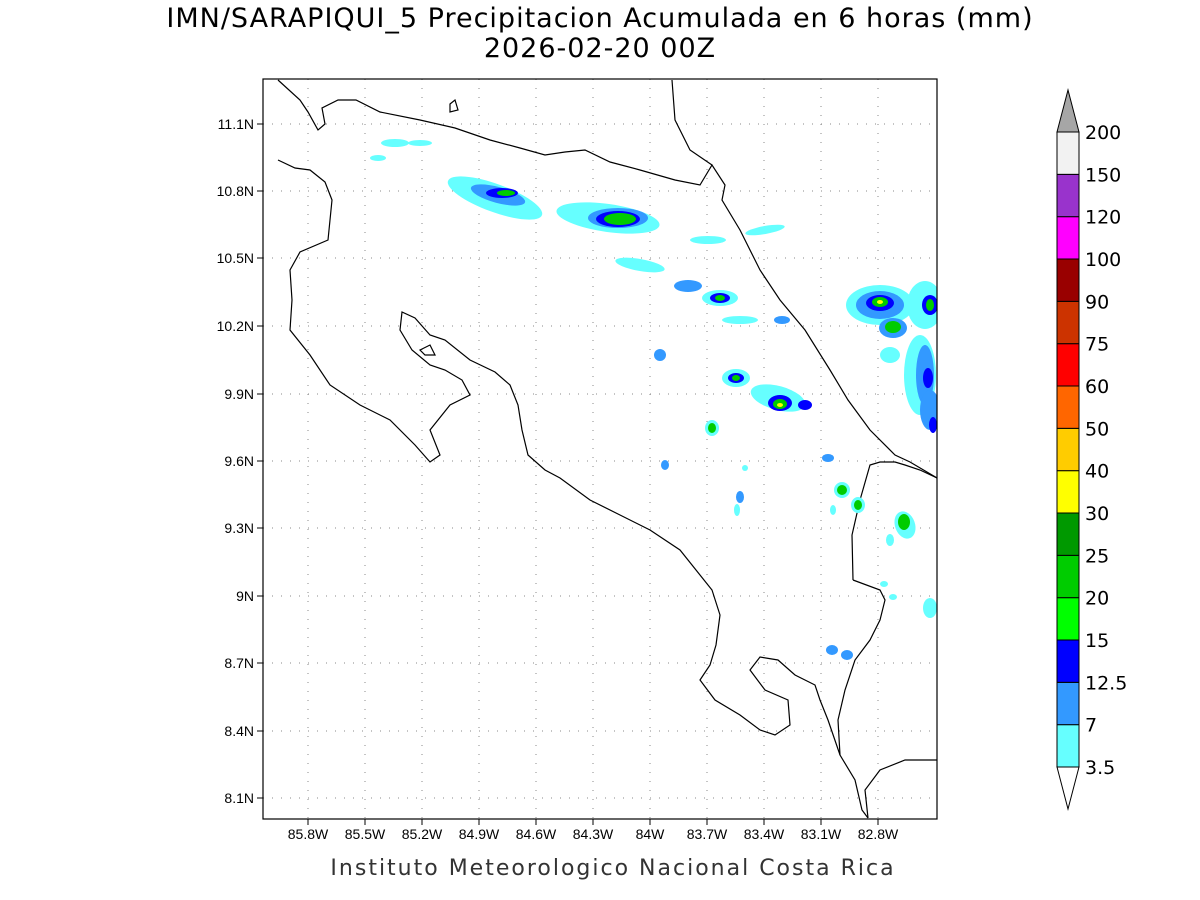 The height and width of the screenshot is (900, 1200). Describe the element at coordinates (1097, 641) in the screenshot. I see `colorbar-label: 15` at that location.